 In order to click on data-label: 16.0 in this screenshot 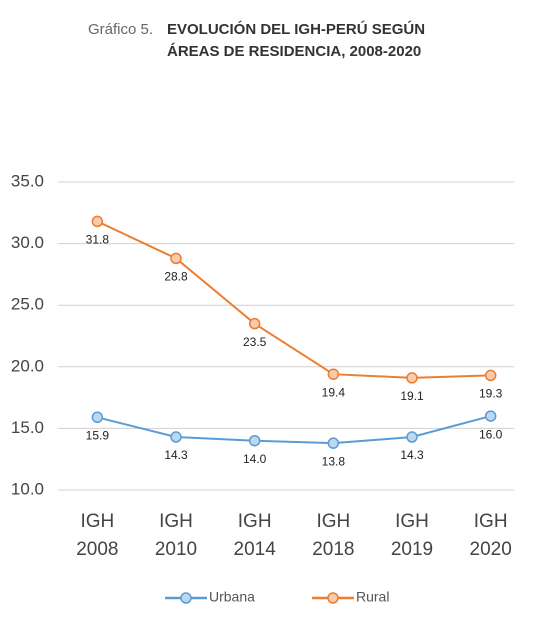, I will do `click(491, 434)`.